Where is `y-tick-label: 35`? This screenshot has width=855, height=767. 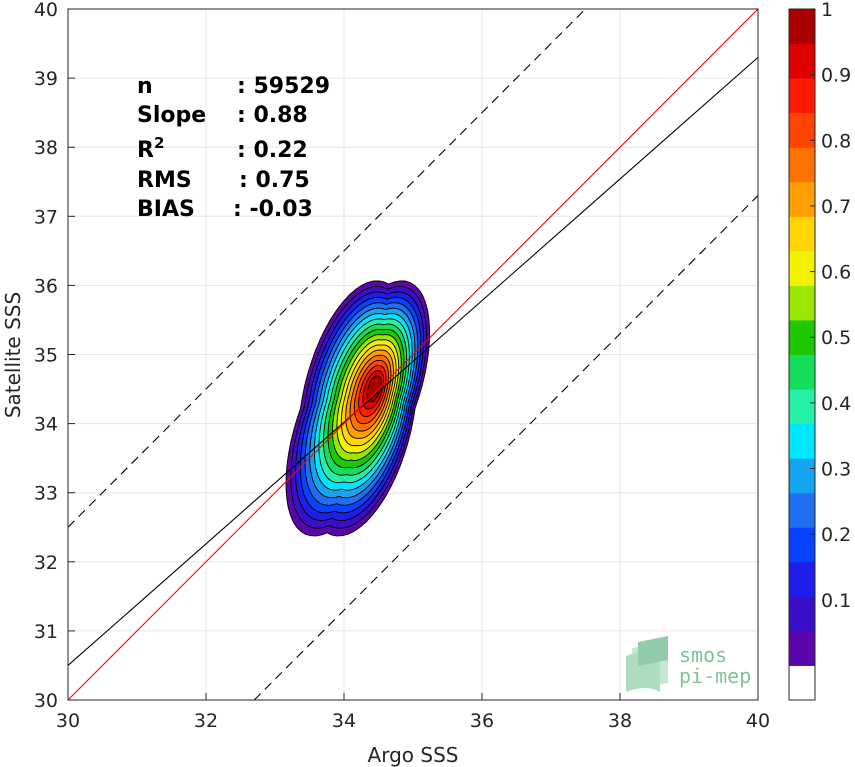 y-tick-label: 35 is located at coordinates (46, 356).